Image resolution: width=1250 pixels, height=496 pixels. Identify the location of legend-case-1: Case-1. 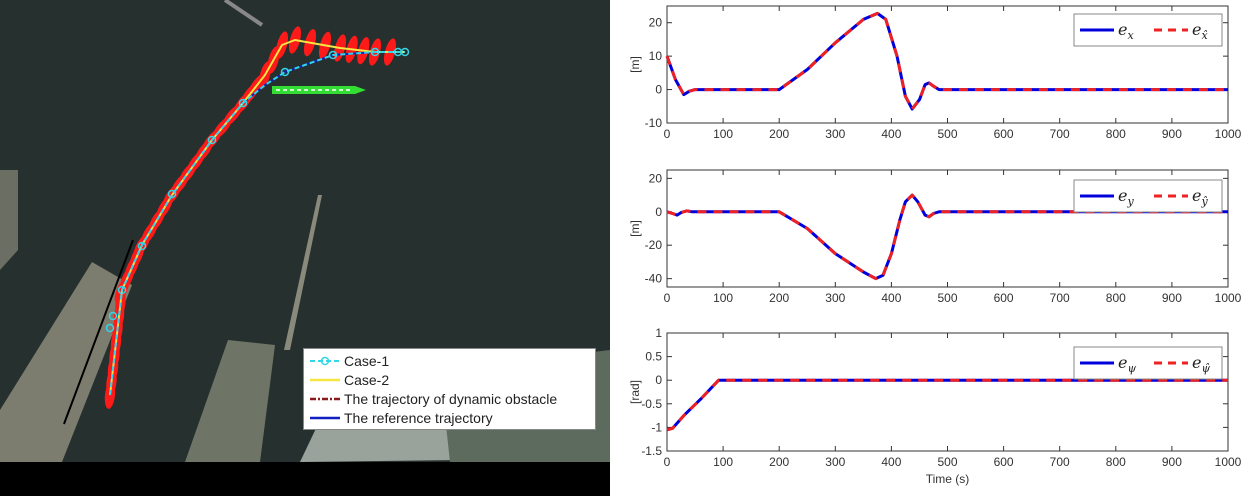
(349, 361).